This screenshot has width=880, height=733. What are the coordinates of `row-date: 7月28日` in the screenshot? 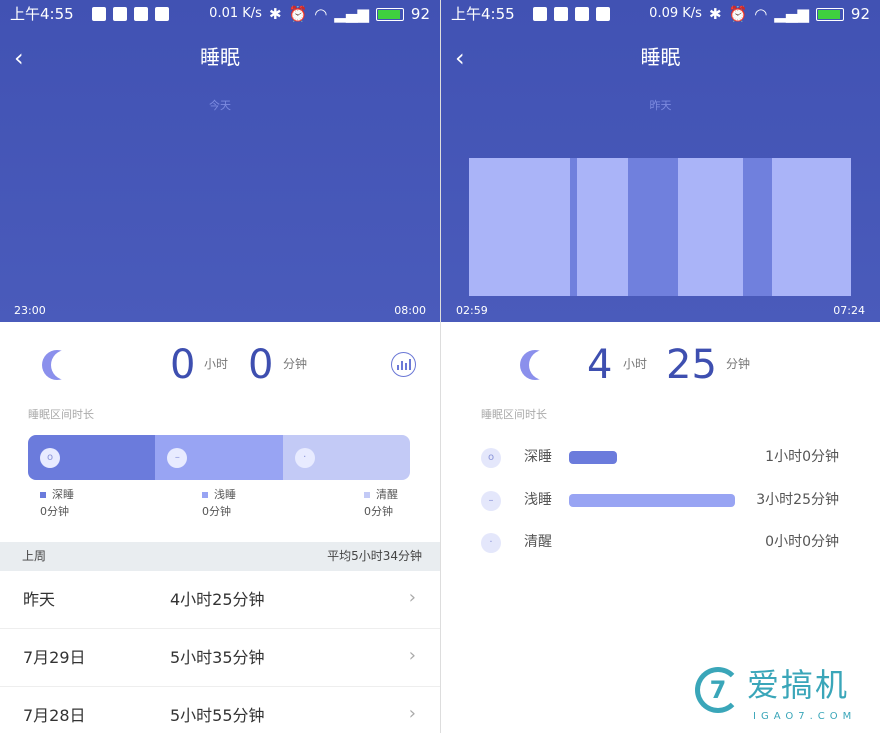 It's located at (54, 715).